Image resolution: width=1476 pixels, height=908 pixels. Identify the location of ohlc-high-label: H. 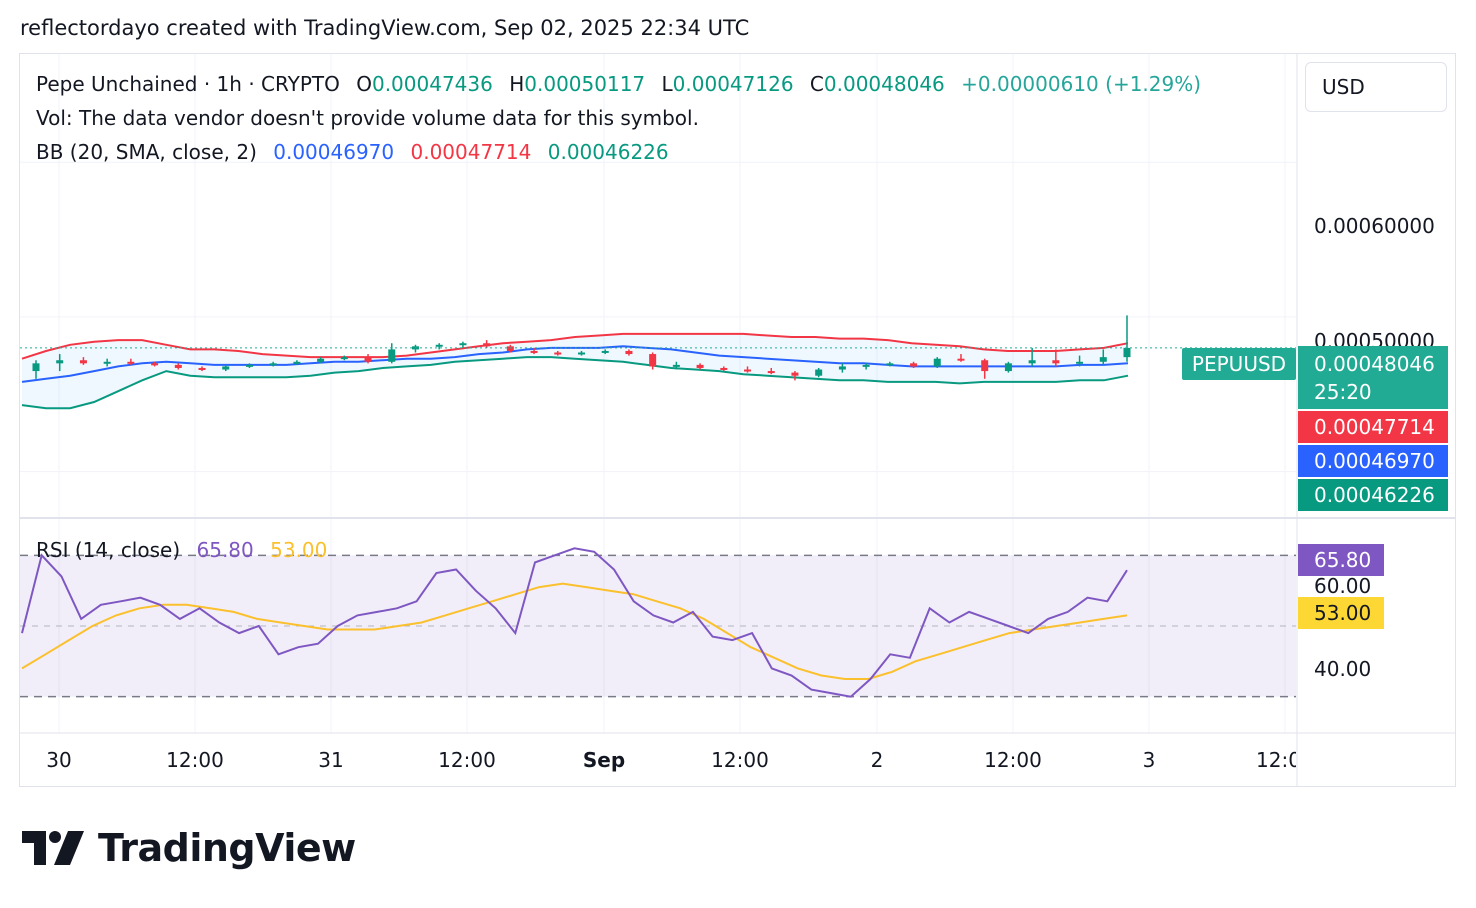
(517, 84).